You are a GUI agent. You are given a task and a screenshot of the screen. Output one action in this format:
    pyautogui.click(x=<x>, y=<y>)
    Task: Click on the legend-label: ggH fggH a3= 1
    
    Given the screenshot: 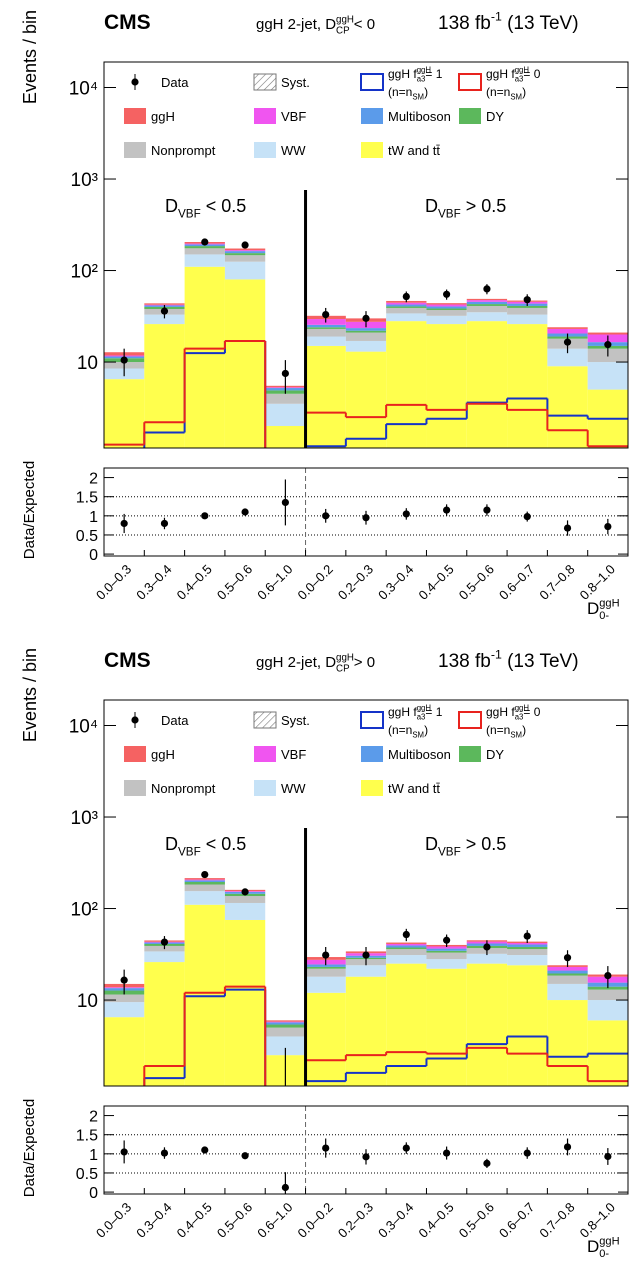 What is the action you would take?
    pyautogui.click(x=415, y=75)
    